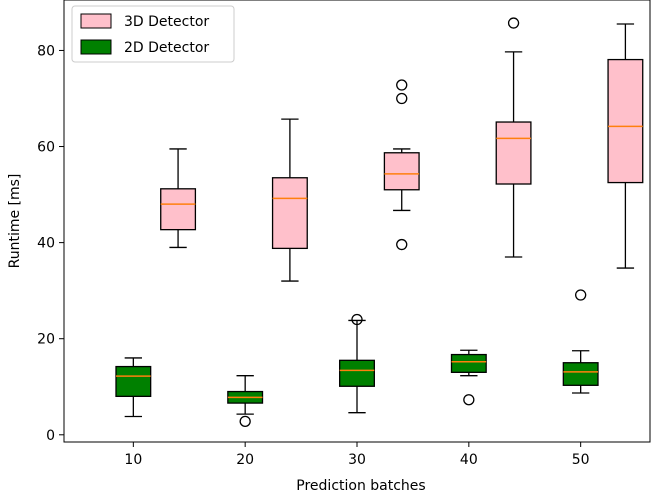 Image resolution: width=652 pixels, height=497 pixels. Describe the element at coordinates (46, 244) in the screenshot. I see `y-tick-label: 40` at that location.